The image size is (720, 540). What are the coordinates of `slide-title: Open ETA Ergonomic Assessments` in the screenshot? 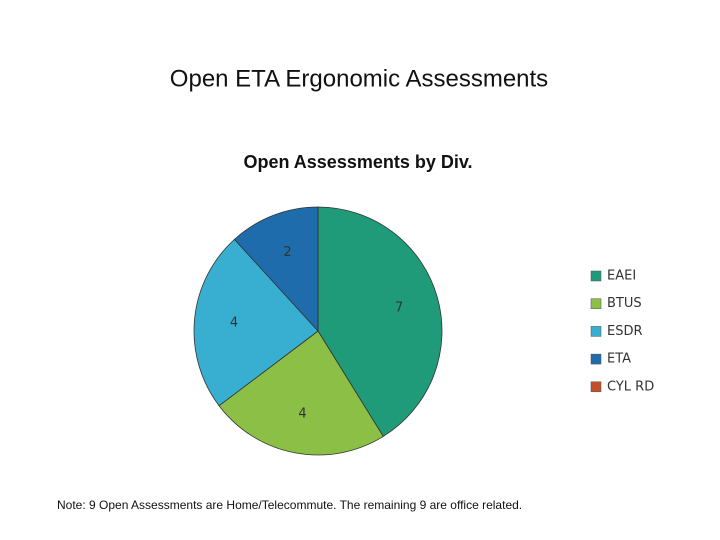 It's located at (359, 78).